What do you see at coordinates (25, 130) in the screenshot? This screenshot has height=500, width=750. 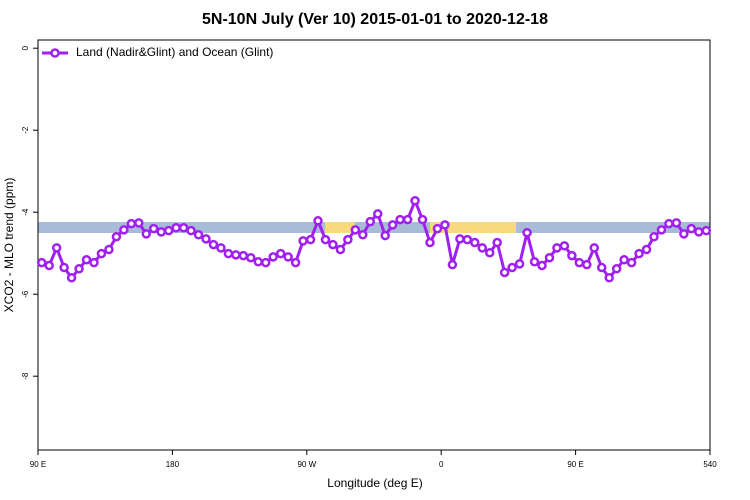 I see `y-tick-label: -2` at bounding box center [25, 130].